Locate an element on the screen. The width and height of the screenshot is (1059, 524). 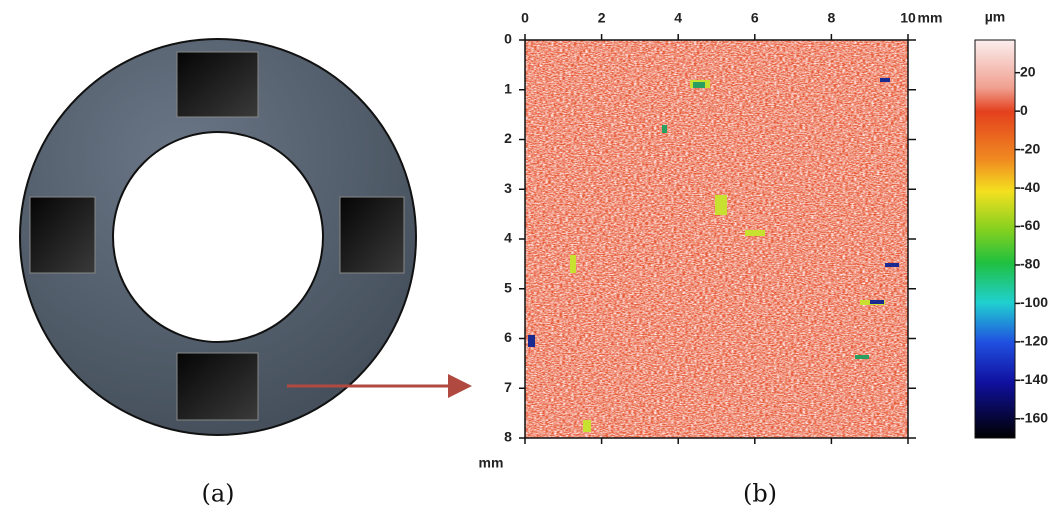
y-tick-label: 1 is located at coordinates (508, 88).